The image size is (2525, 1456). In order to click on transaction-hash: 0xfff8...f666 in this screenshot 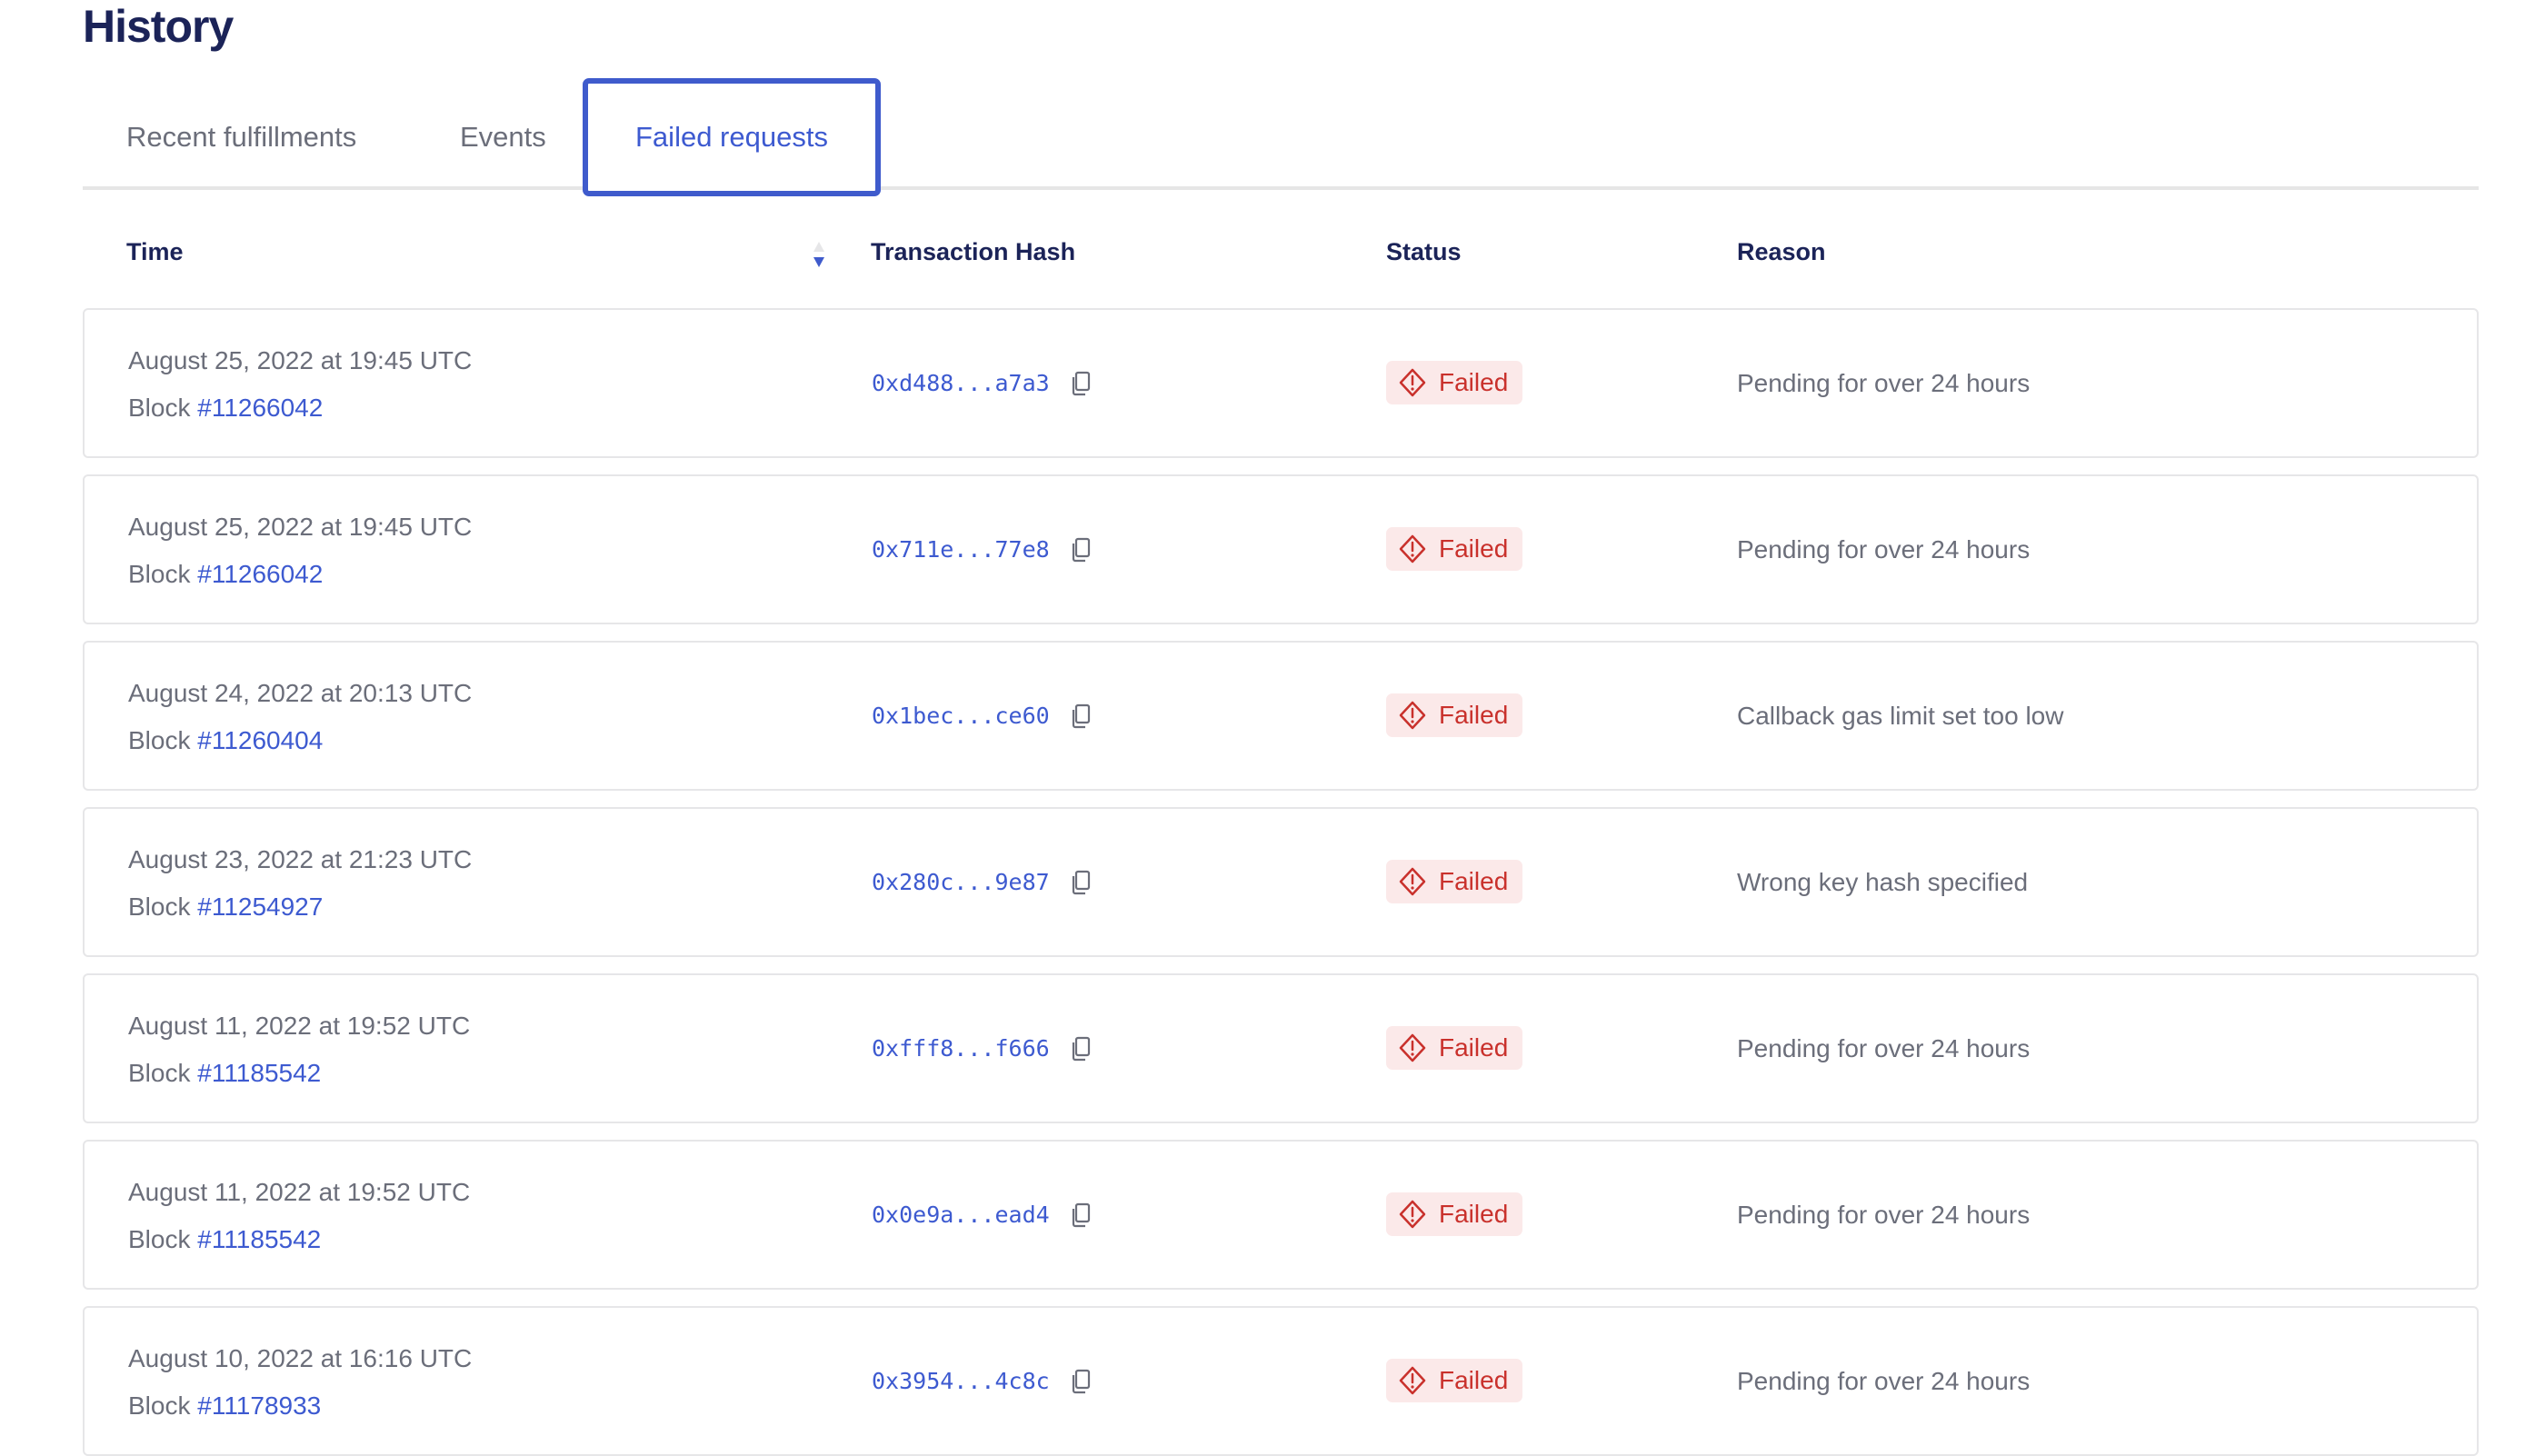, I will do `click(982, 1048)`.